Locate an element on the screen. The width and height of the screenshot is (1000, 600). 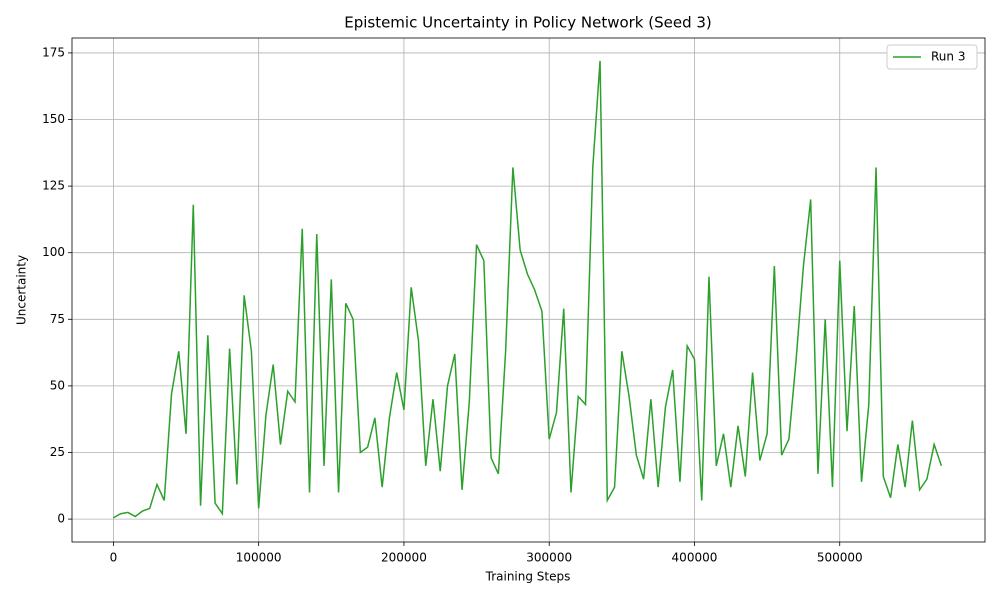
x-tick-label: 400000 is located at coordinates (695, 558).